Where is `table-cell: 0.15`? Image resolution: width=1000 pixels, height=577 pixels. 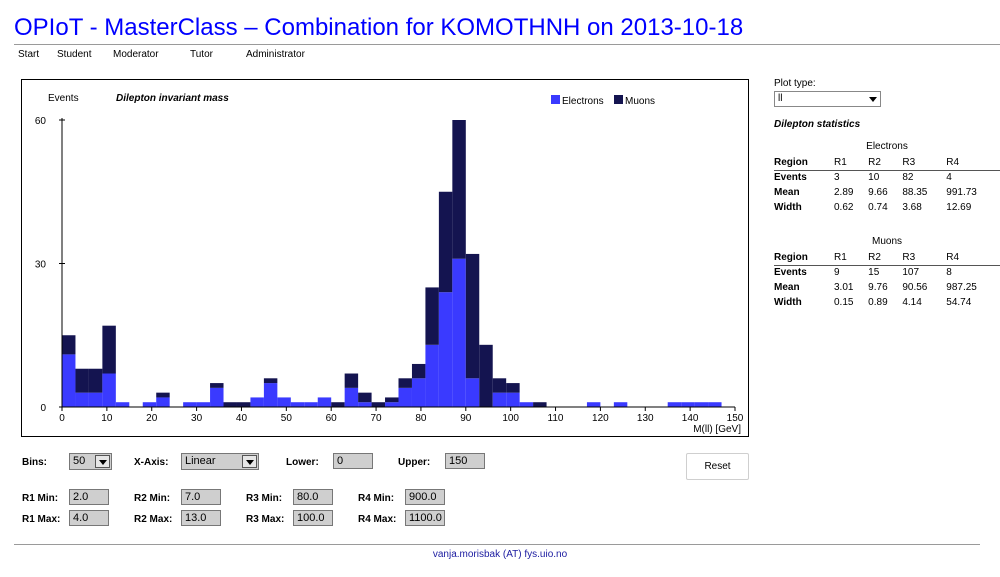 table-cell: 0.15 is located at coordinates (844, 302).